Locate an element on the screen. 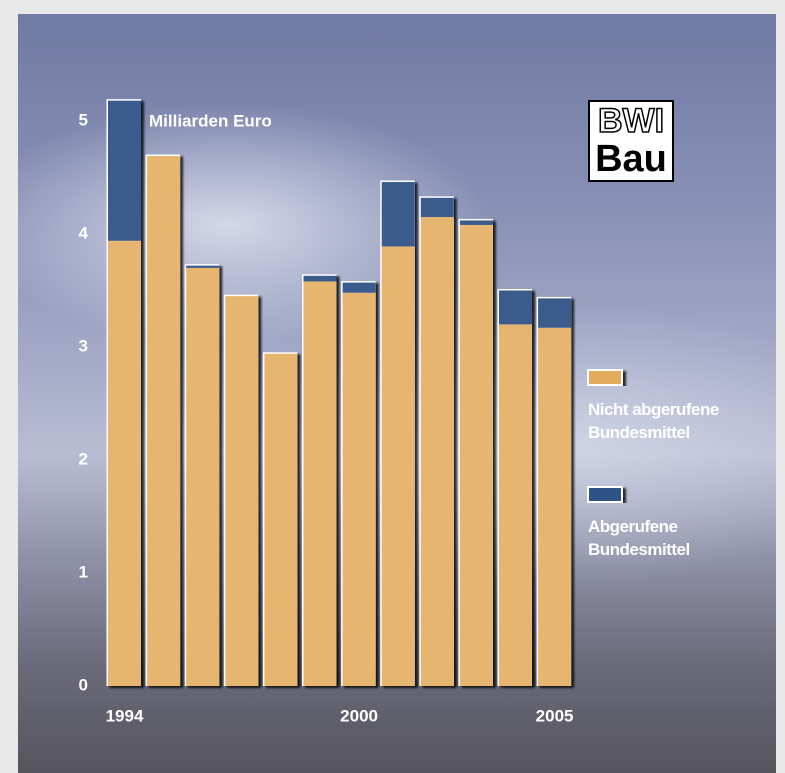  logo-line: Bau is located at coordinates (631, 159).